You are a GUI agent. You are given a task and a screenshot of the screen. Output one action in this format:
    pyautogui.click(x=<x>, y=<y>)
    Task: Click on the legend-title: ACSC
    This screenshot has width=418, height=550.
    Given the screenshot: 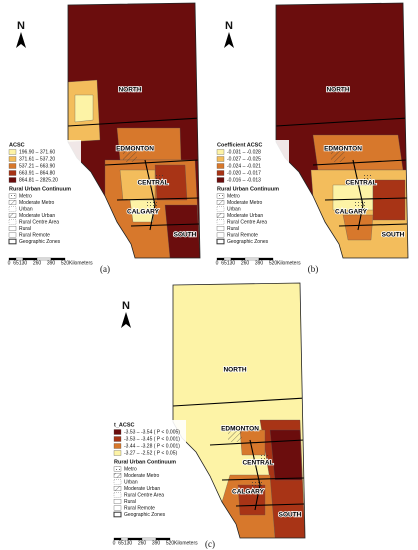 What is the action you would take?
    pyautogui.click(x=17, y=145)
    